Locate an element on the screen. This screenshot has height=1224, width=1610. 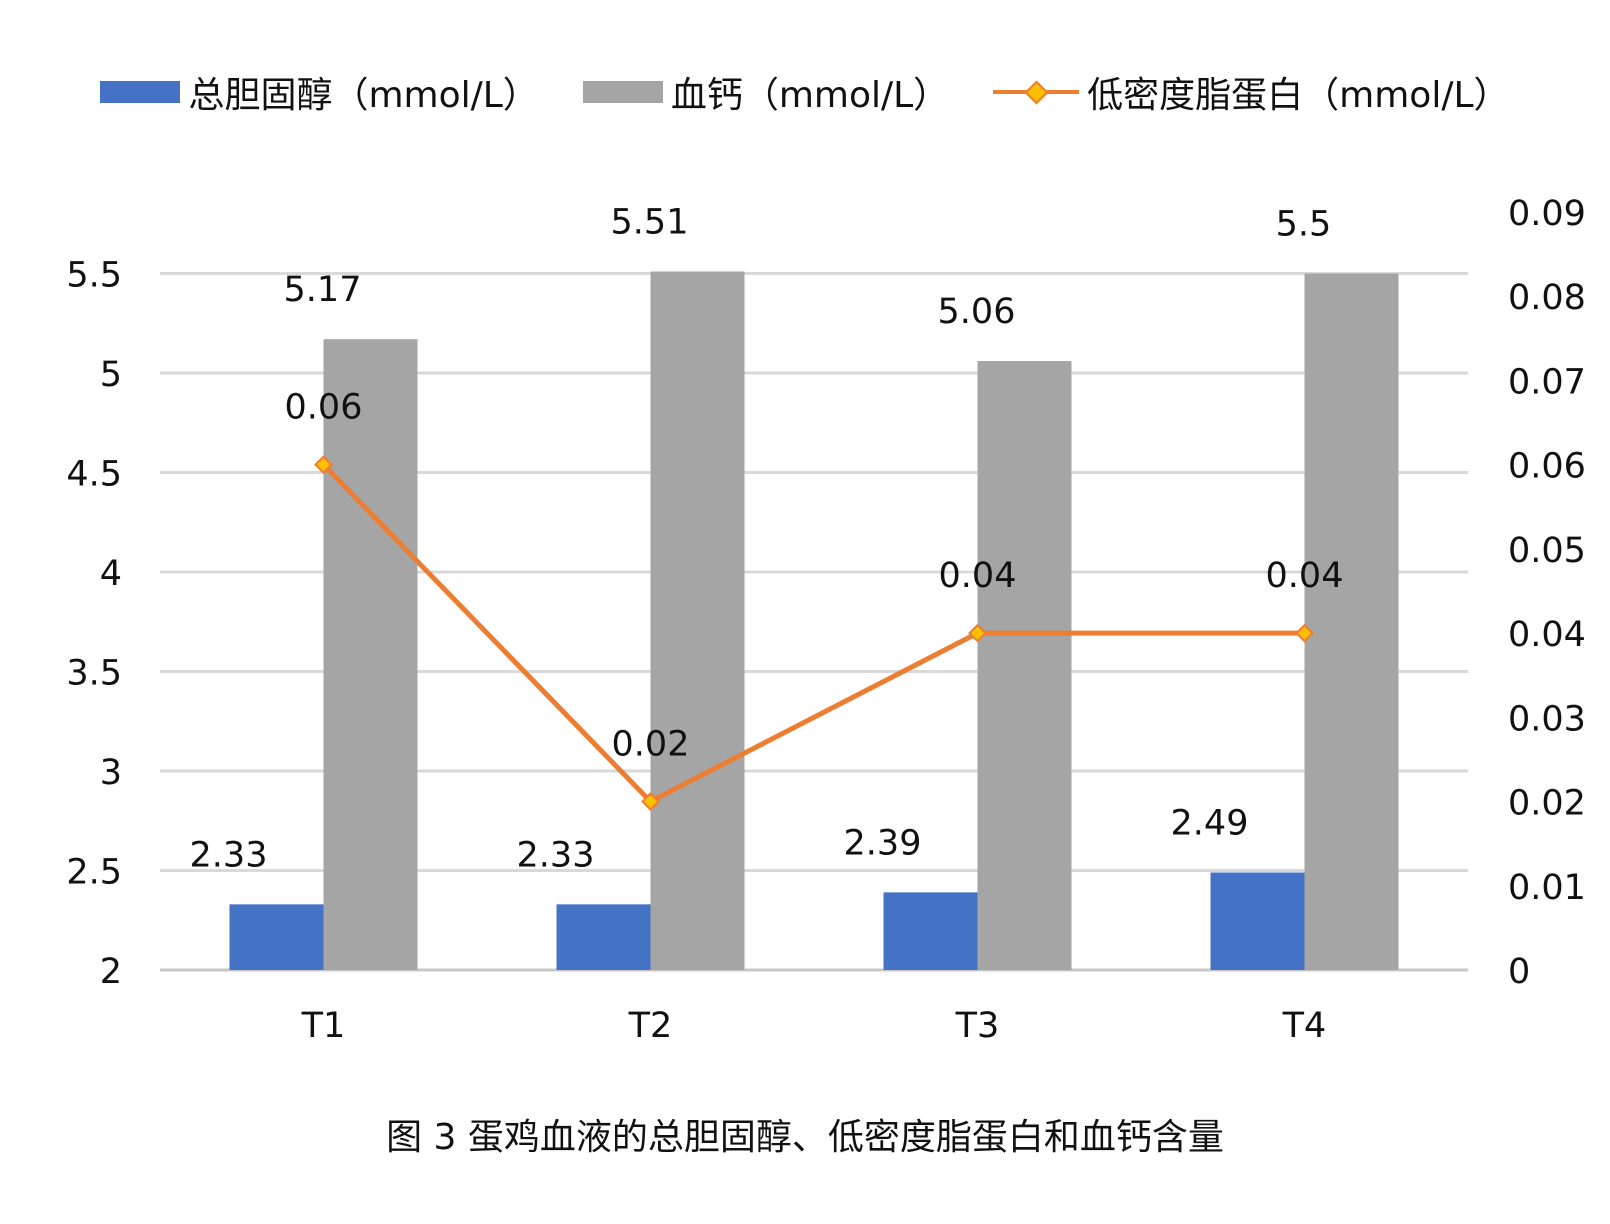
category-label: T1 is located at coordinates (323, 1026).